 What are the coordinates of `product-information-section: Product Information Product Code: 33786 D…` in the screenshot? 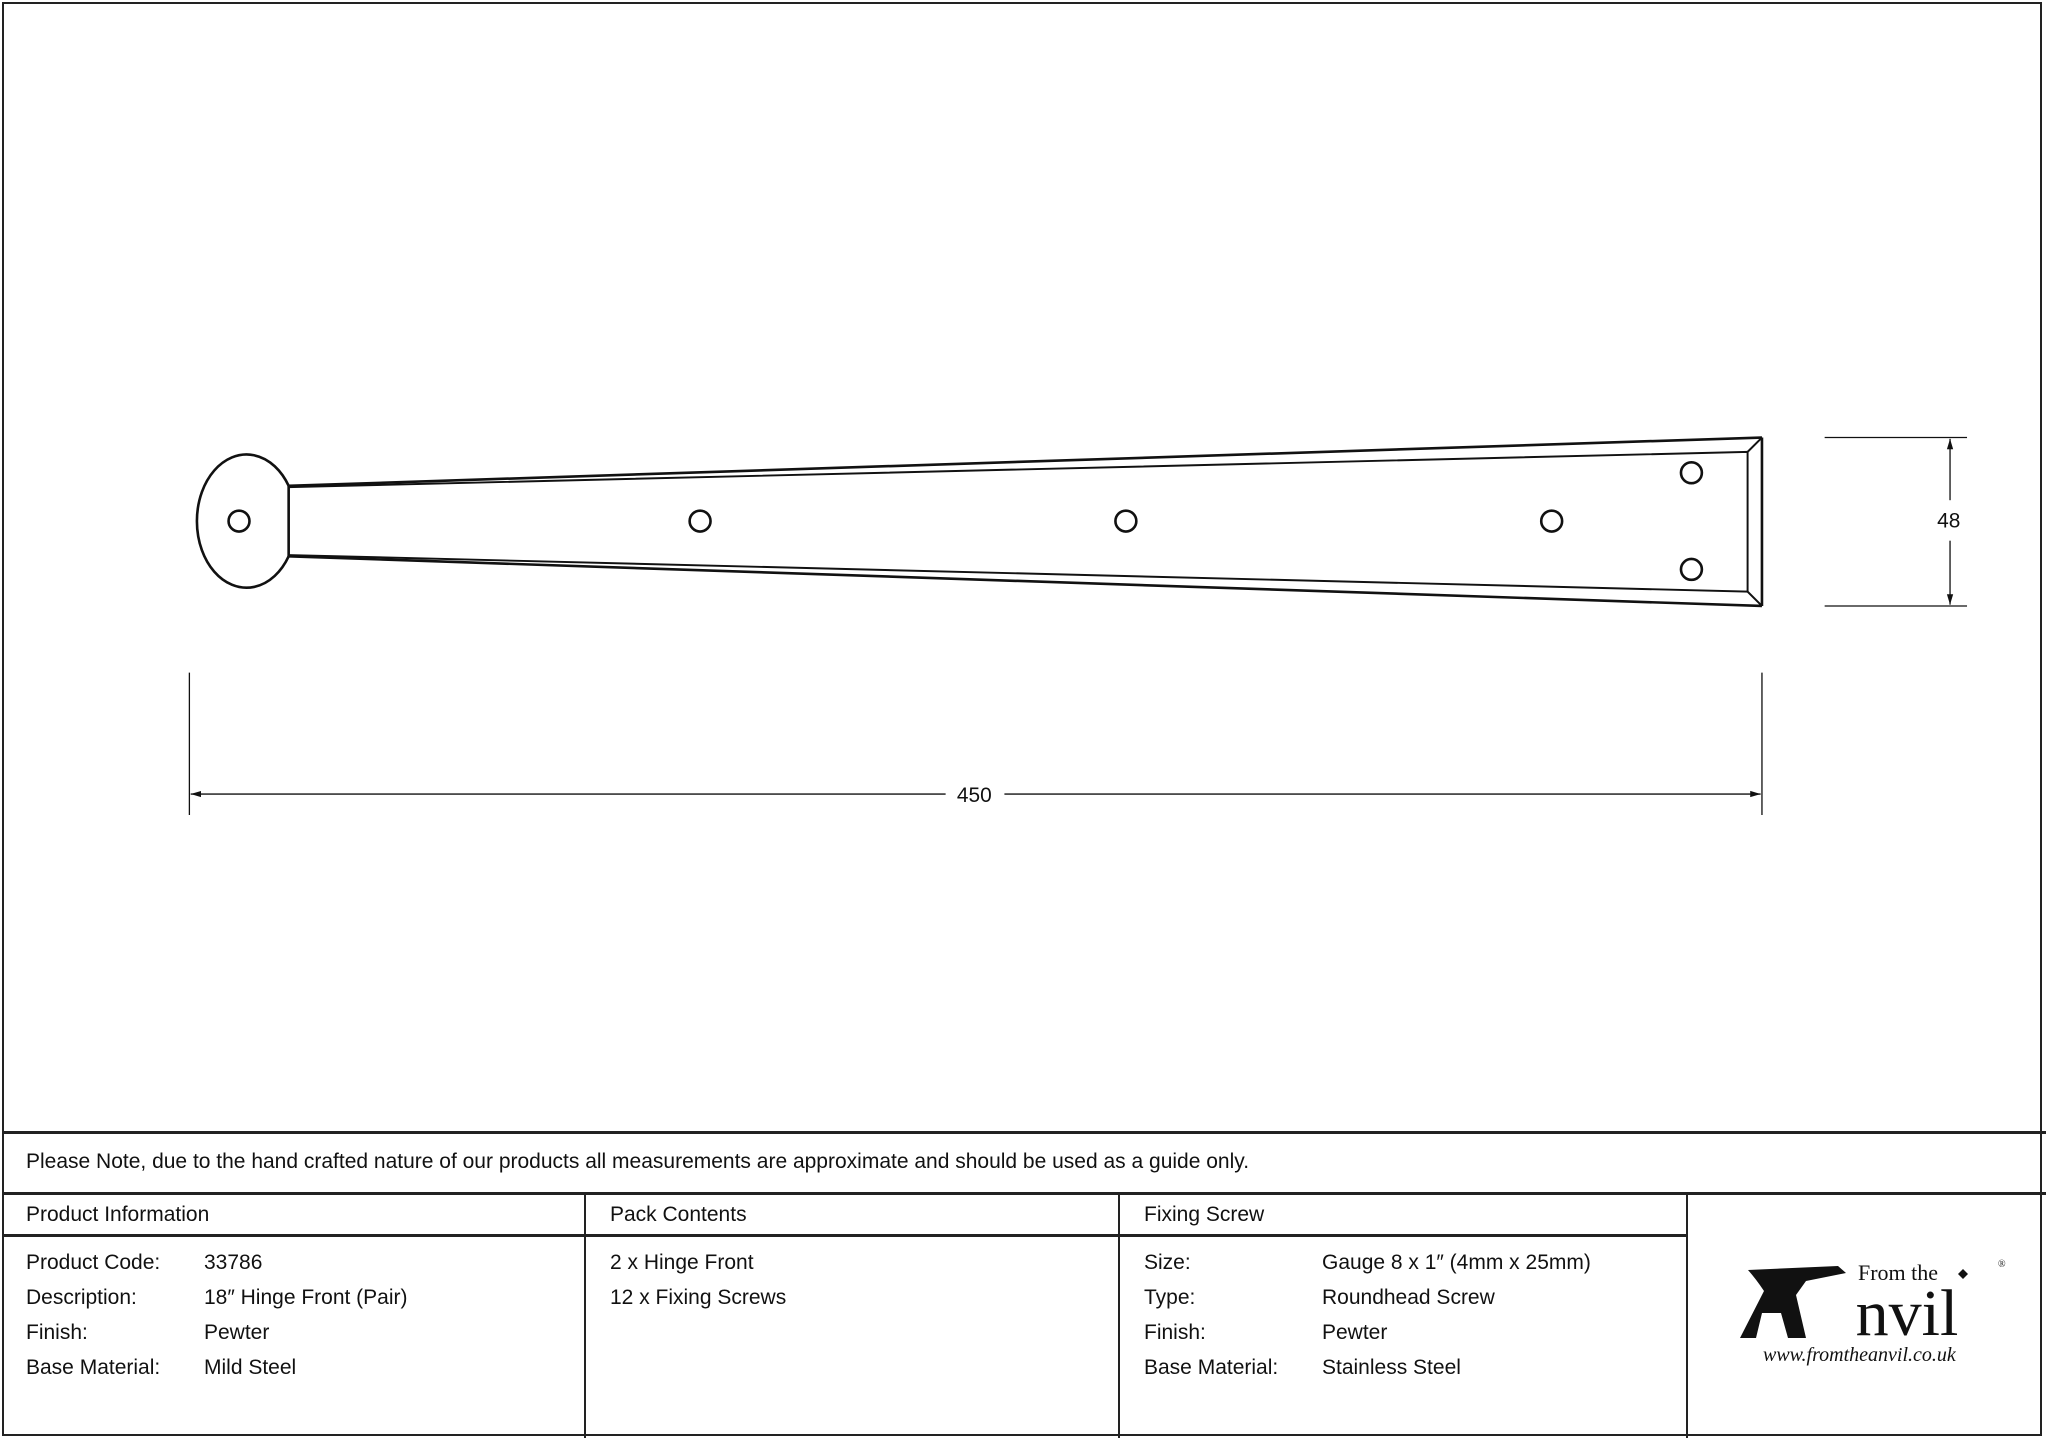 It's located at (294, 1316).